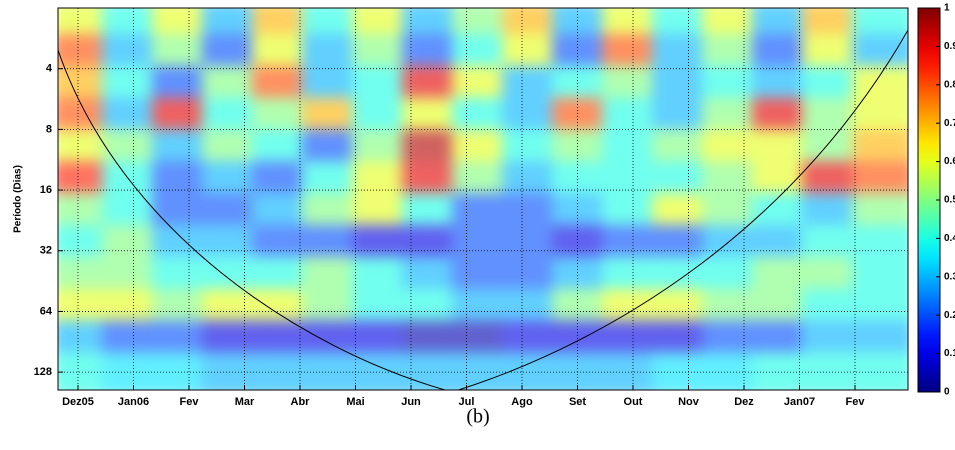  I want to click on colorbar-tick-label: 0.7, so click(949, 123).